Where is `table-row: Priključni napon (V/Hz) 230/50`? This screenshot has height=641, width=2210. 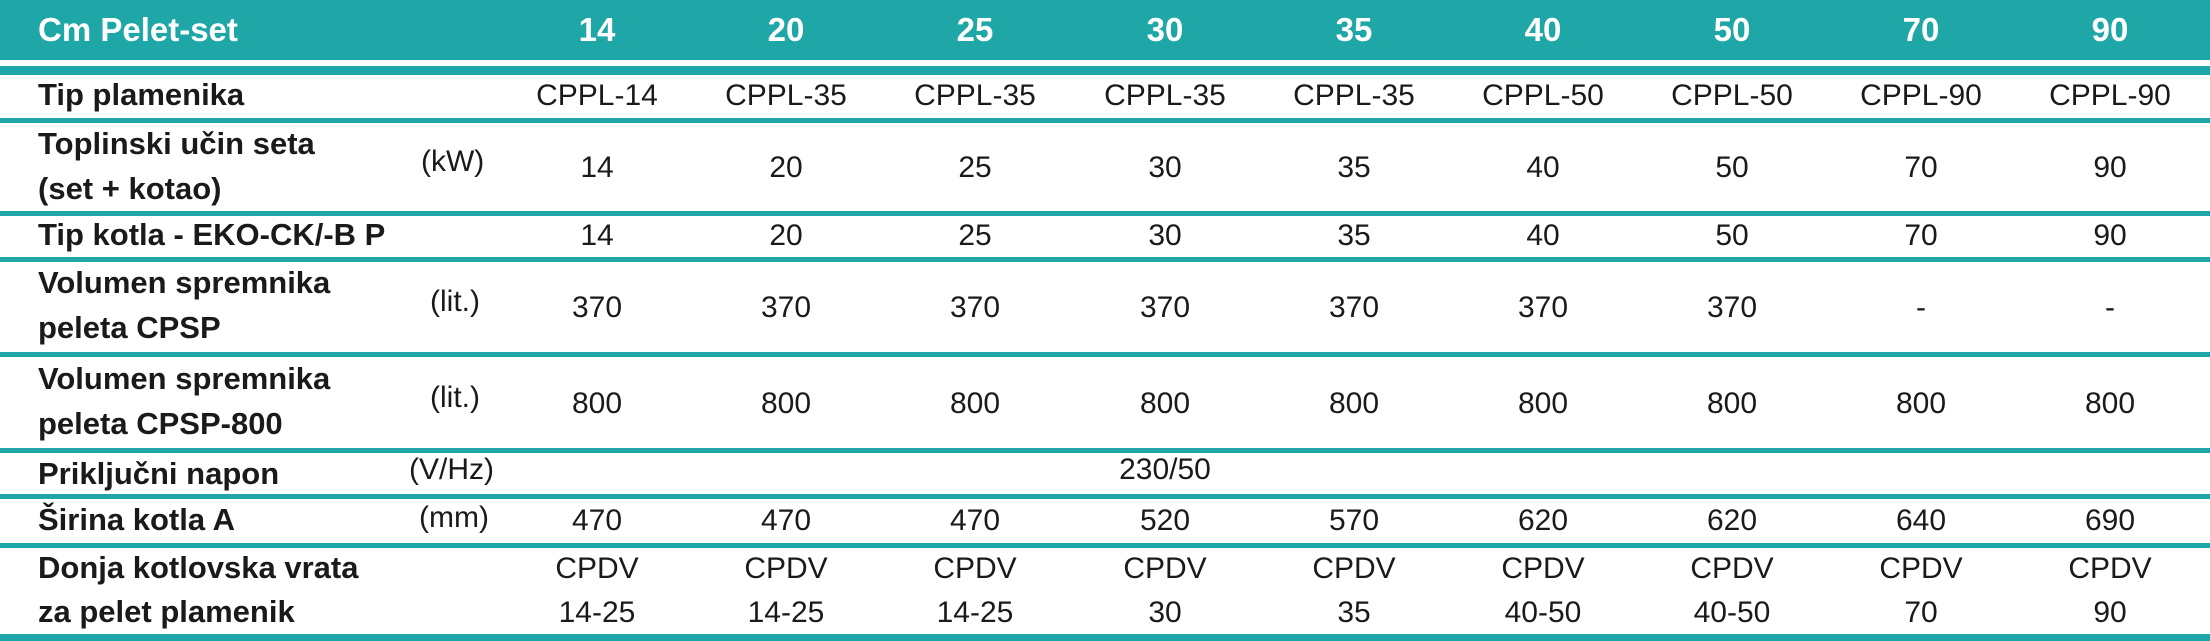 table-row: Priključni napon (V/Hz) 230/50 is located at coordinates (1105, 473).